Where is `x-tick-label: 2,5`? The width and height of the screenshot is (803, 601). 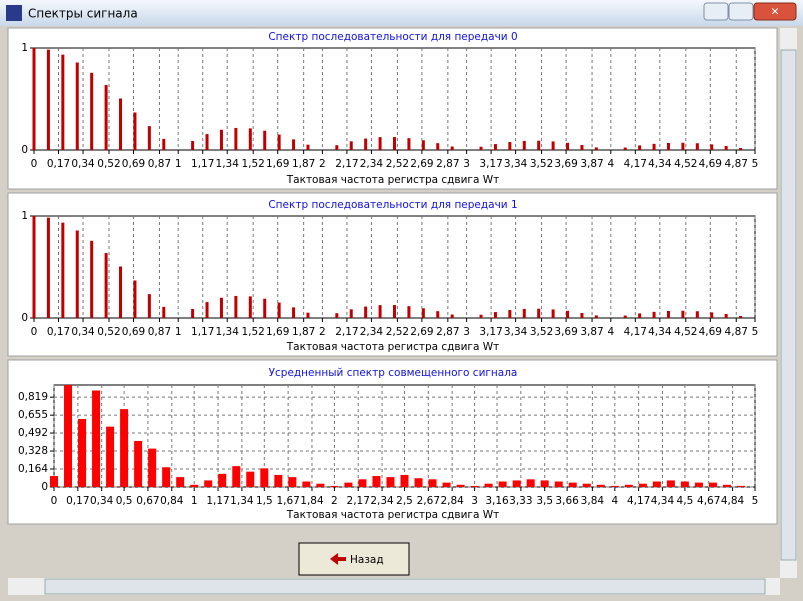 x-tick-label: 2,5 is located at coordinates (404, 501).